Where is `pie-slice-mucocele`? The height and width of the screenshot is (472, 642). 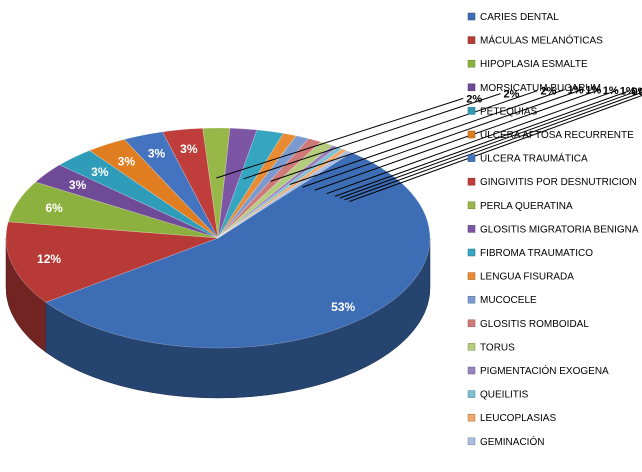
pie-slice-mucocele is located at coordinates (263, 187).